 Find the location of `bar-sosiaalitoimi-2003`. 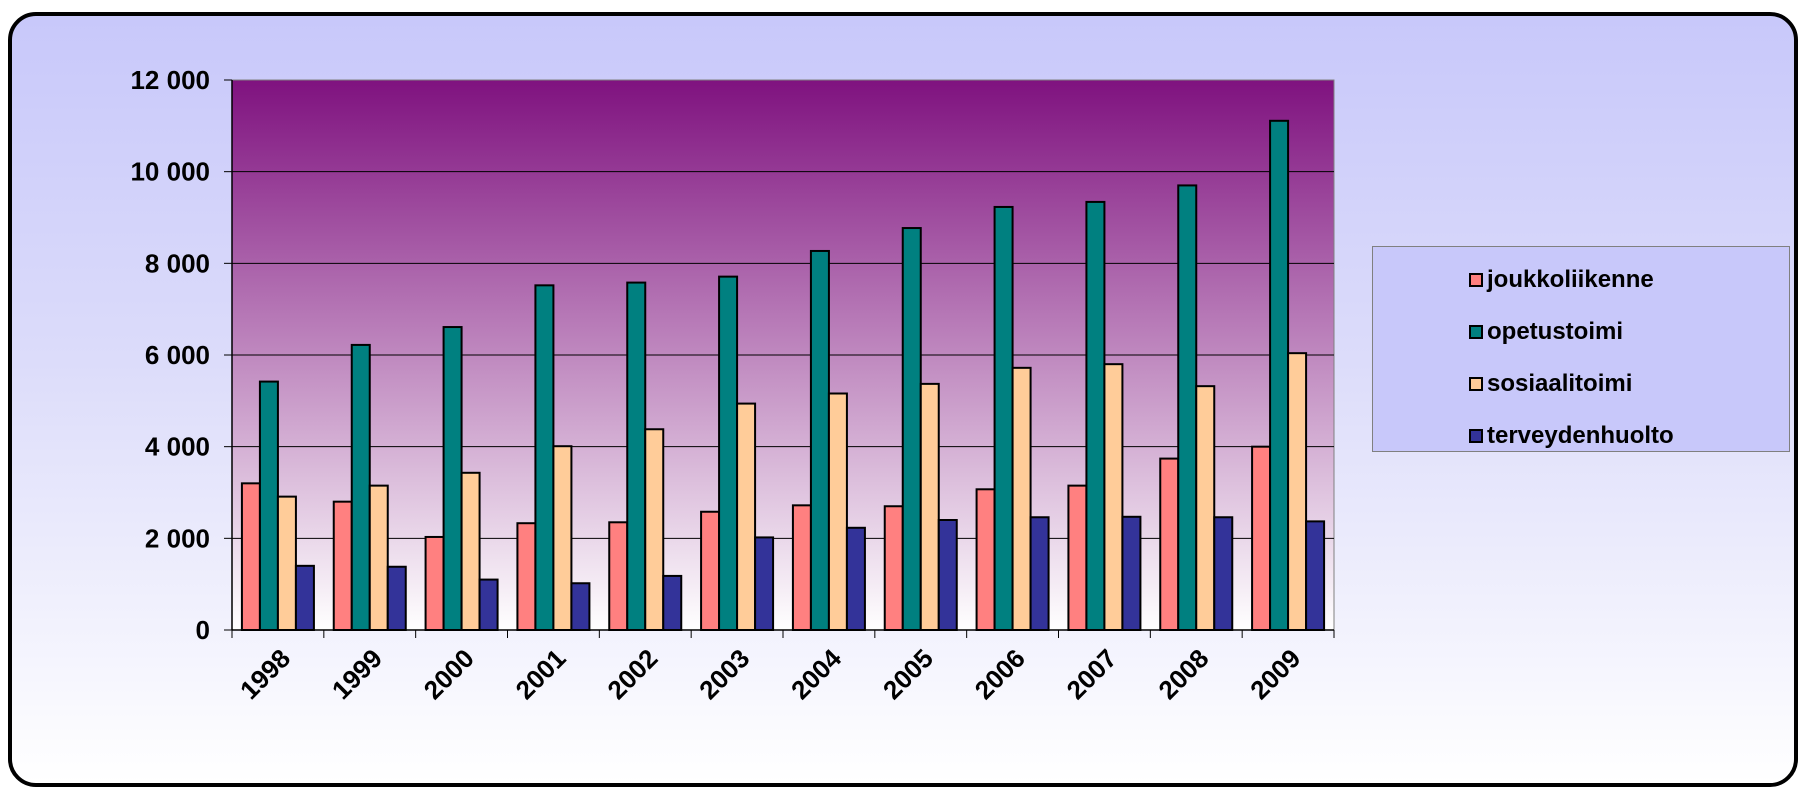

bar-sosiaalitoimi-2003 is located at coordinates (746, 517).